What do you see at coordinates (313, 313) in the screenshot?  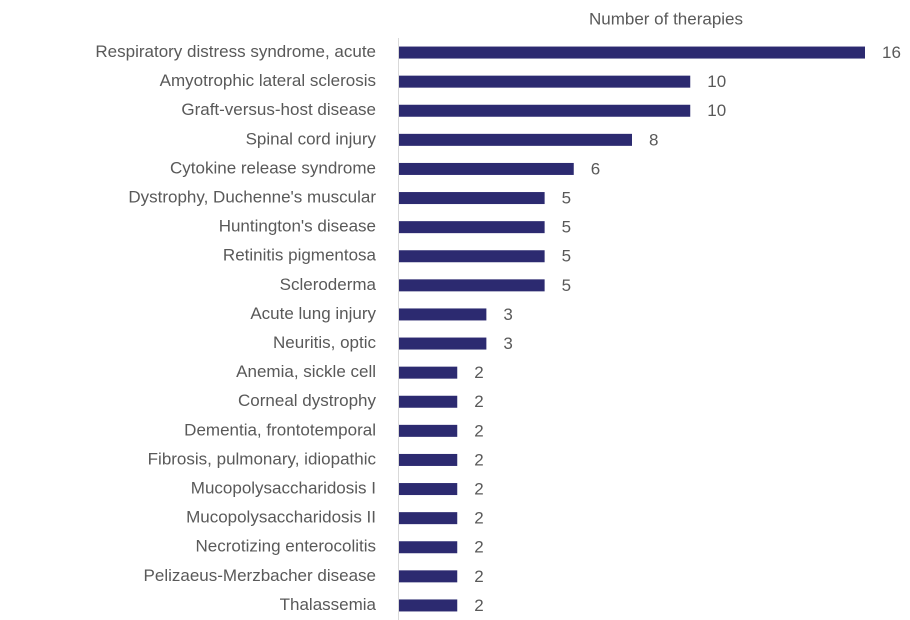 I see `y-tick-label: Acute lung injury` at bounding box center [313, 313].